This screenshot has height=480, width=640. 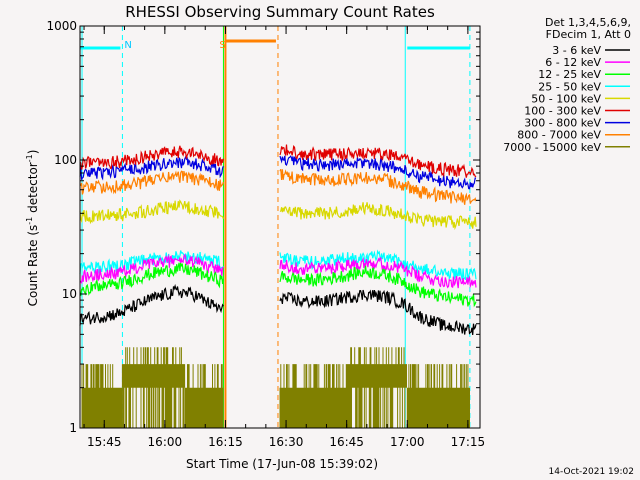 What do you see at coordinates (569, 86) in the screenshot?
I see `legend-label: 25 - 50 keV` at bounding box center [569, 86].